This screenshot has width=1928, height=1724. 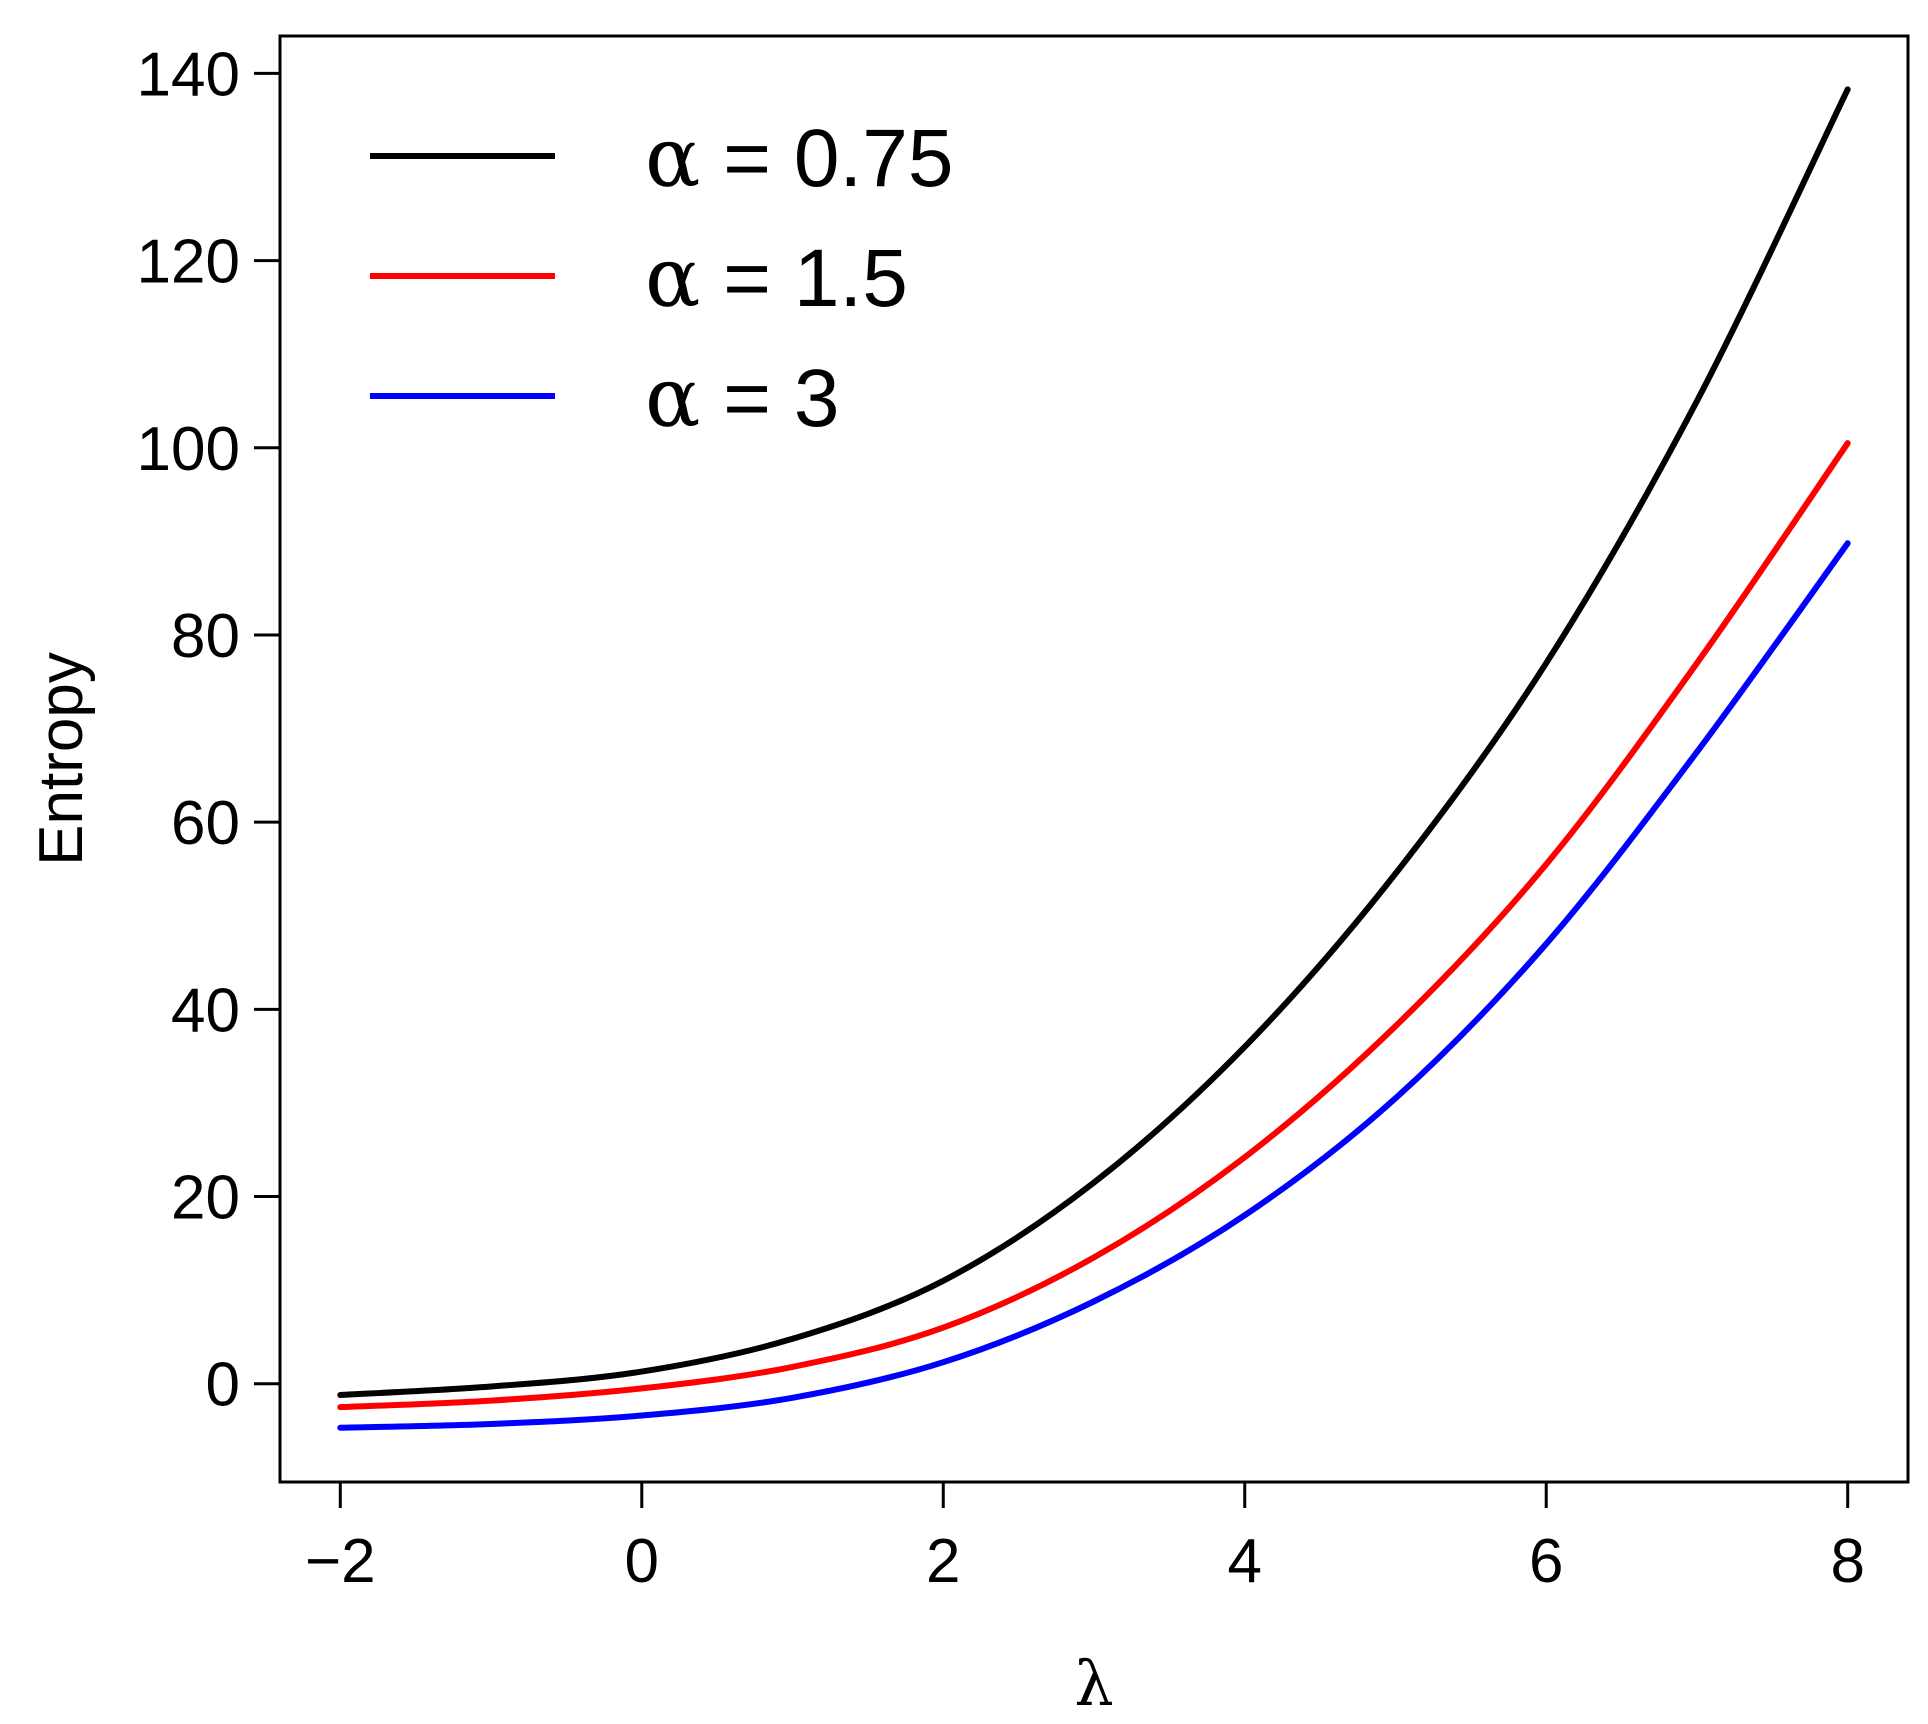 I want to click on legend-label-1: α = 0.75, so click(x=799, y=158).